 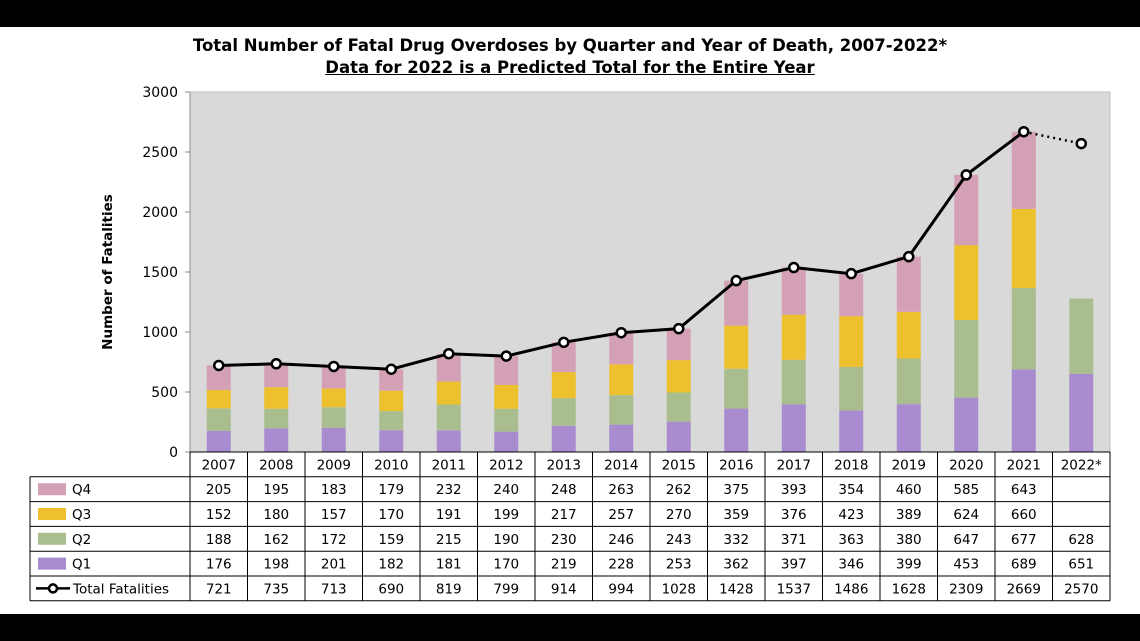 What do you see at coordinates (1024, 515) in the screenshot?
I see `data-label: 660` at bounding box center [1024, 515].